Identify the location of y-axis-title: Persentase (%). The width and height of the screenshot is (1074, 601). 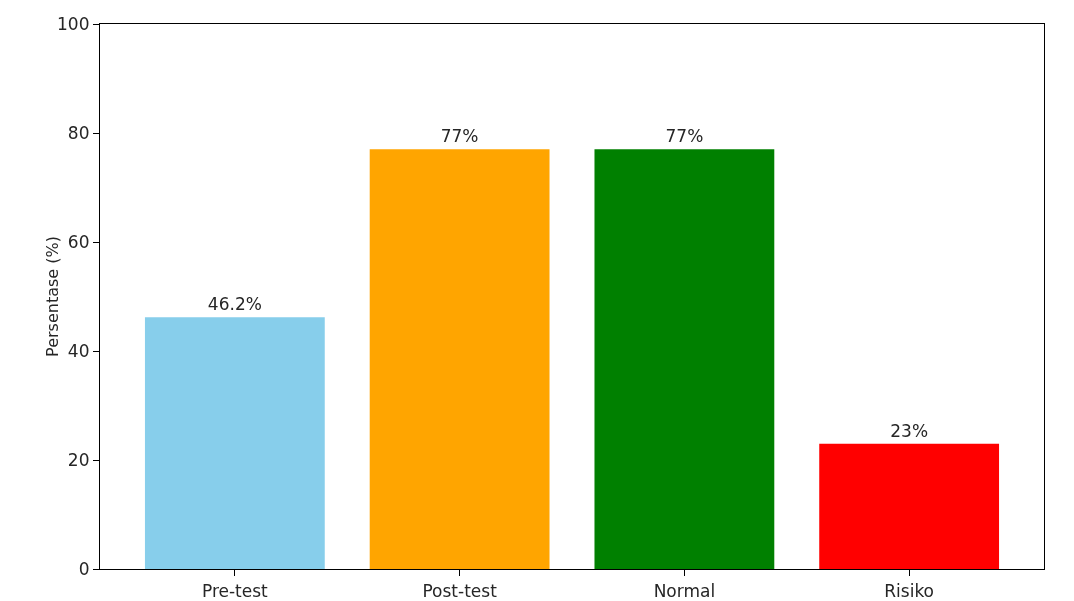
(52, 296).